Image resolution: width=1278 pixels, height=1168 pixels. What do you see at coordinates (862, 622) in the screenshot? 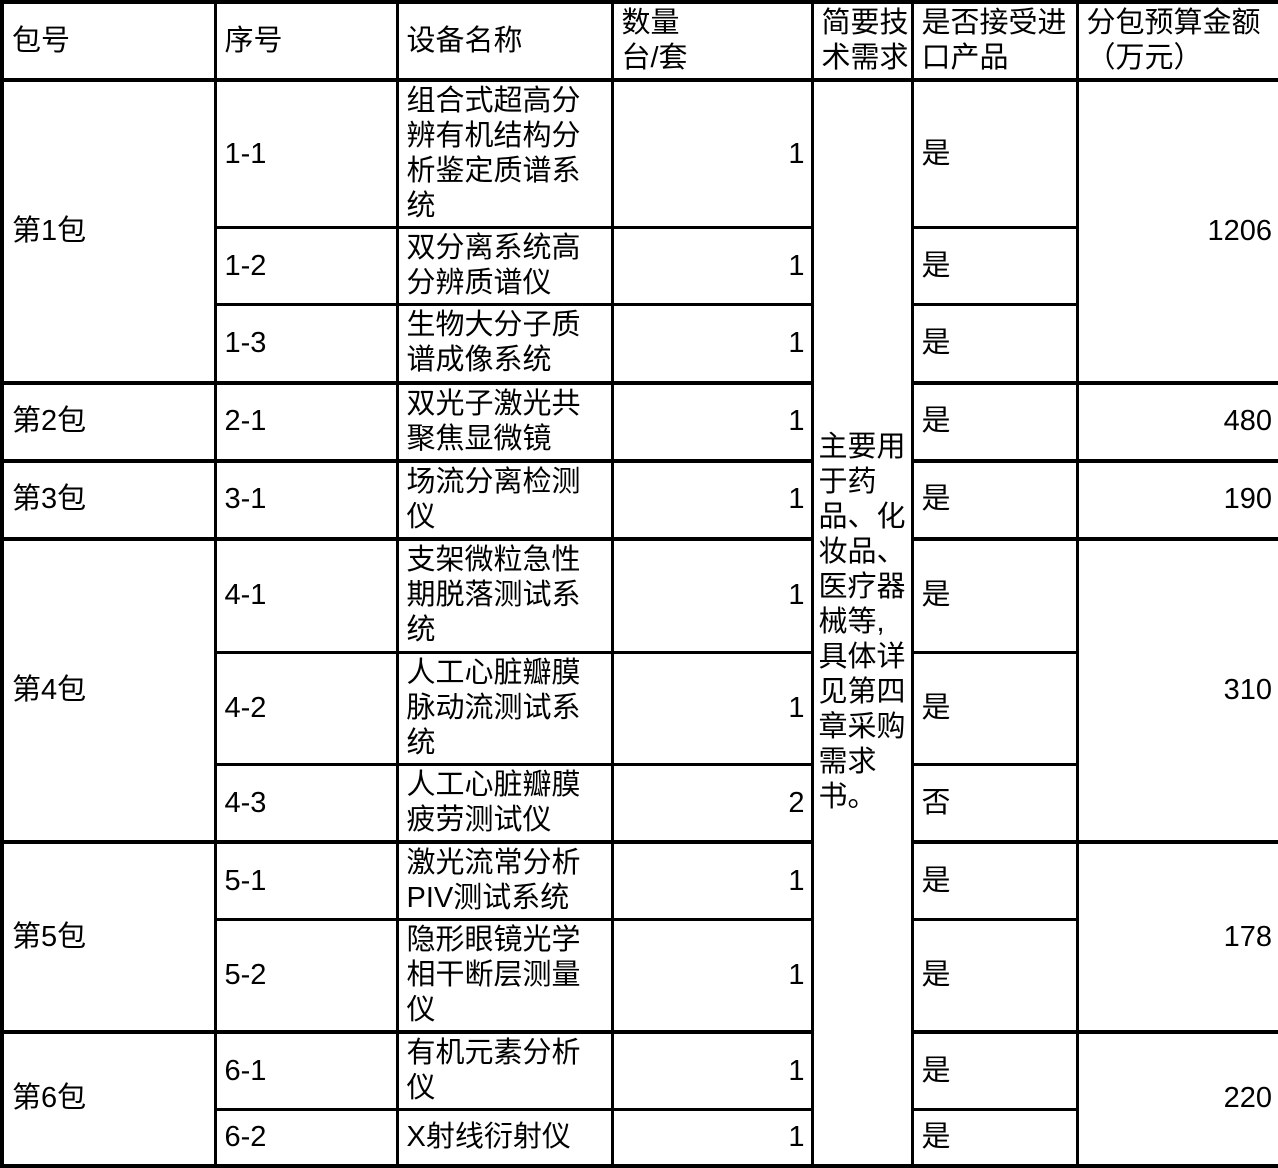
I see `cell-tech-requirement: 主要用 于药 品、化 妆品、 医疗器 械等, 具体详 见第四 章采购 需求 书。` at bounding box center [862, 622].